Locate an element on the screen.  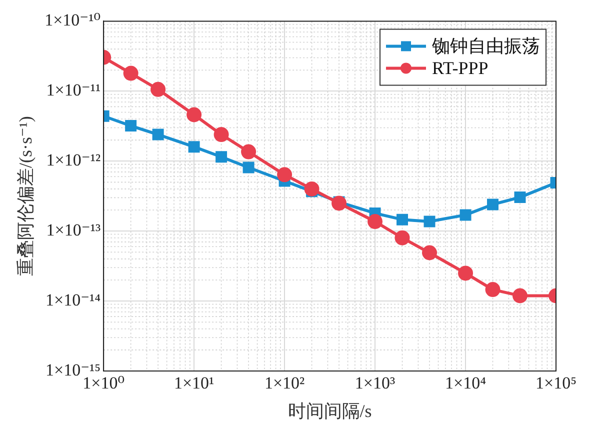
x-tick-label: 1×10⁵ is located at coordinates (556, 383).